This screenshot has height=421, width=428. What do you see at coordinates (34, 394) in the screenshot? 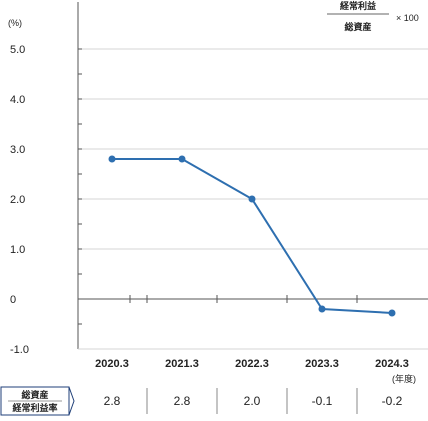
I see `row-label-numerator: 総資産` at bounding box center [34, 394].